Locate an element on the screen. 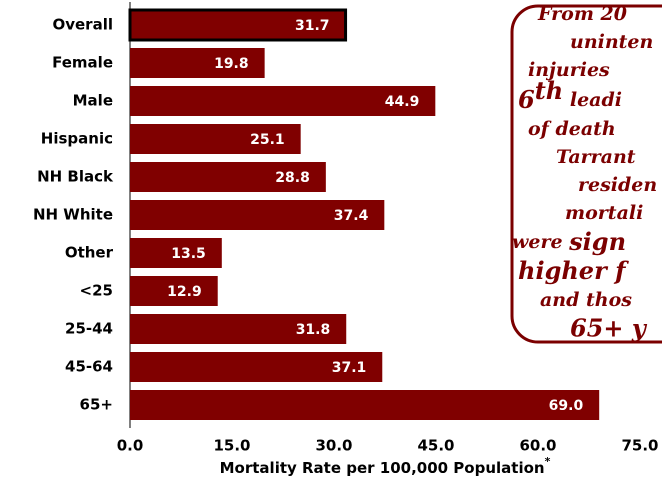 This screenshot has width=662, height=492. x-tick-label: 60.0 is located at coordinates (537, 446).